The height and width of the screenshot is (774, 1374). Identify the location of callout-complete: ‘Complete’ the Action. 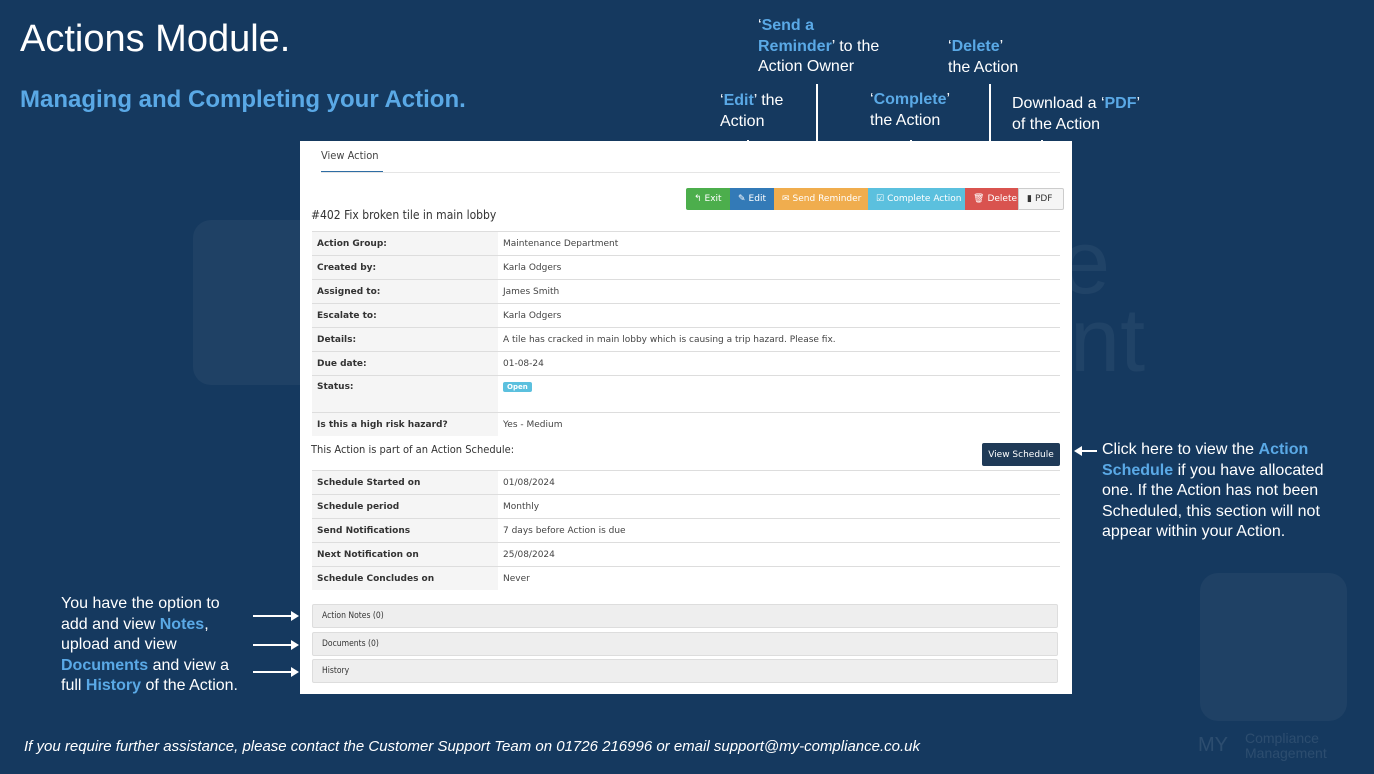
(910, 110).